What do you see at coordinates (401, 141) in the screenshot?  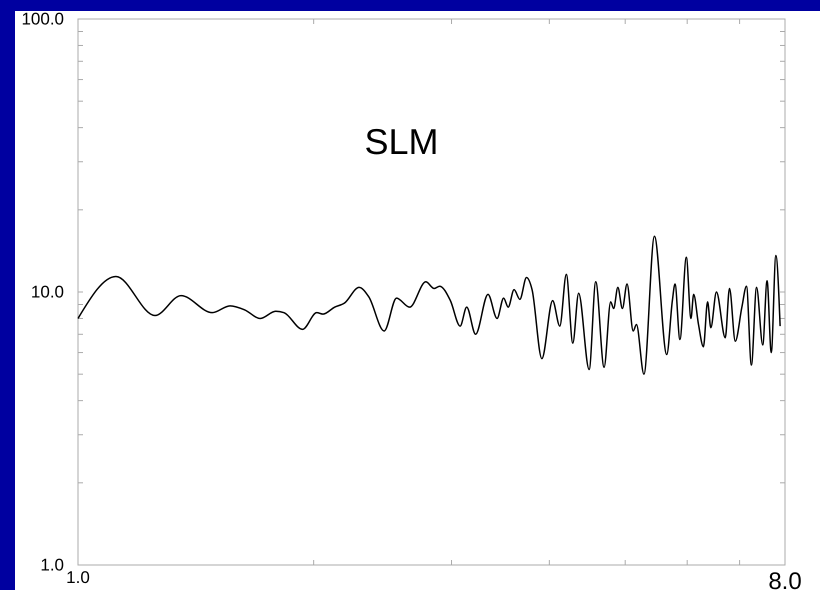 I see `annotation: SLM` at bounding box center [401, 141].